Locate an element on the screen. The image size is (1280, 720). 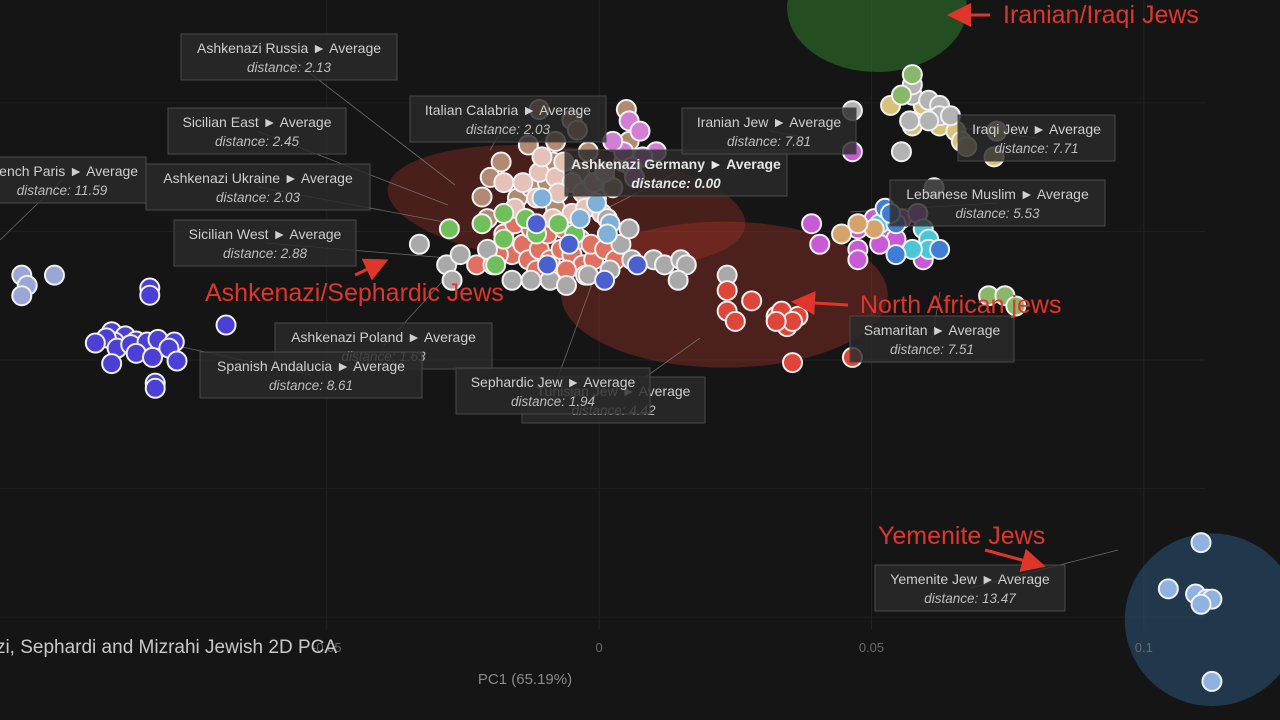
annotation-text-0: Iranian/Iraqi Jews is located at coordinates (1101, 15).